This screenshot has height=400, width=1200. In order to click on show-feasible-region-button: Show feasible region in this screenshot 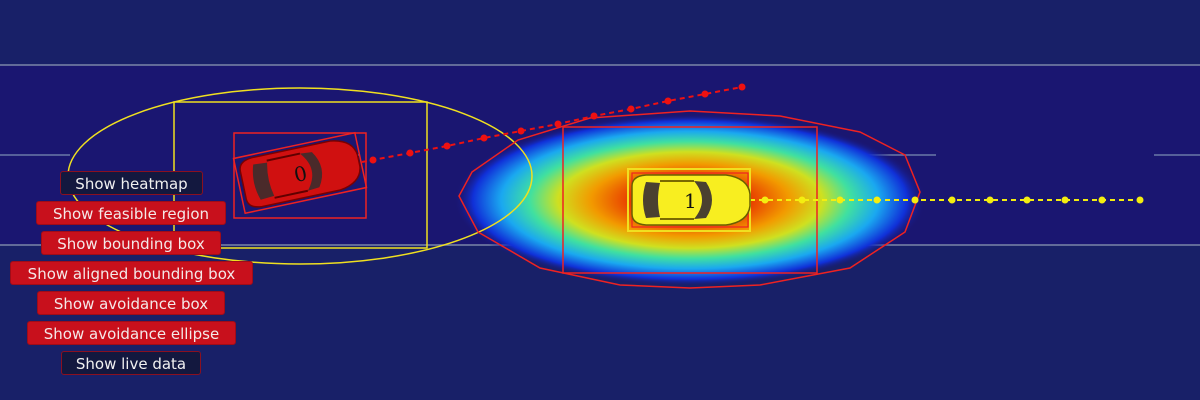, I will do `click(131, 213)`.